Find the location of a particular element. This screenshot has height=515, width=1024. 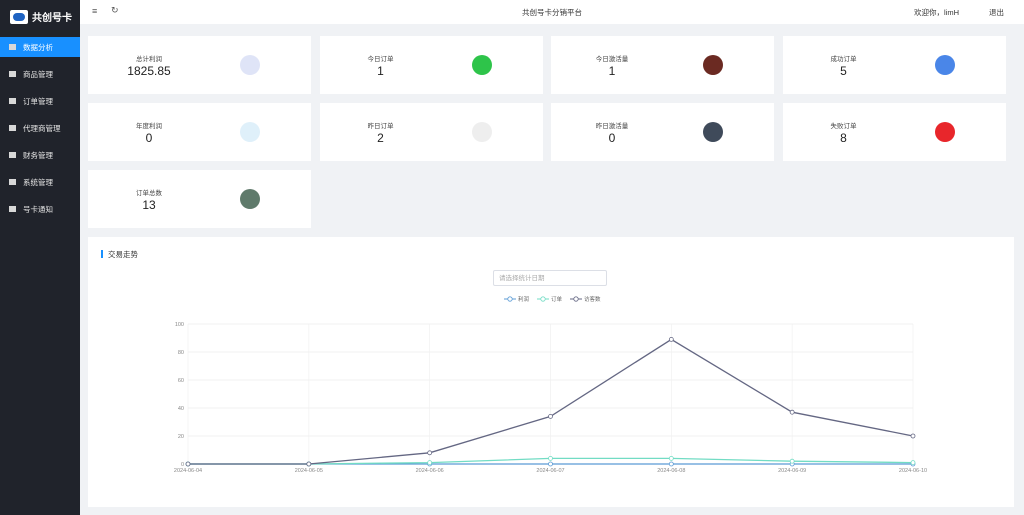

menu-label: 订单管理 is located at coordinates (38, 101).